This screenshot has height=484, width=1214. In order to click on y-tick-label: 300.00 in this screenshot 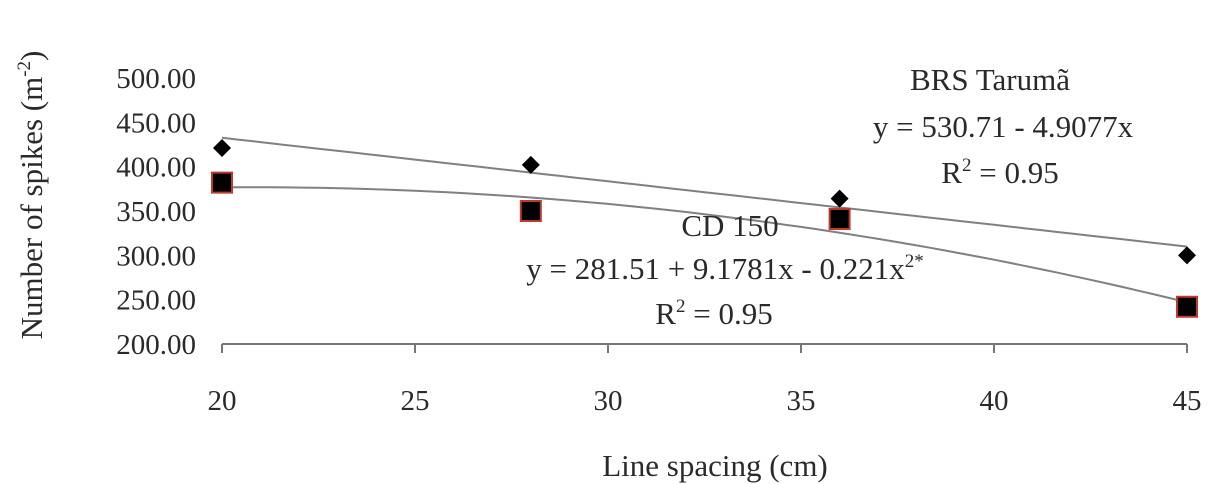, I will do `click(156, 256)`.